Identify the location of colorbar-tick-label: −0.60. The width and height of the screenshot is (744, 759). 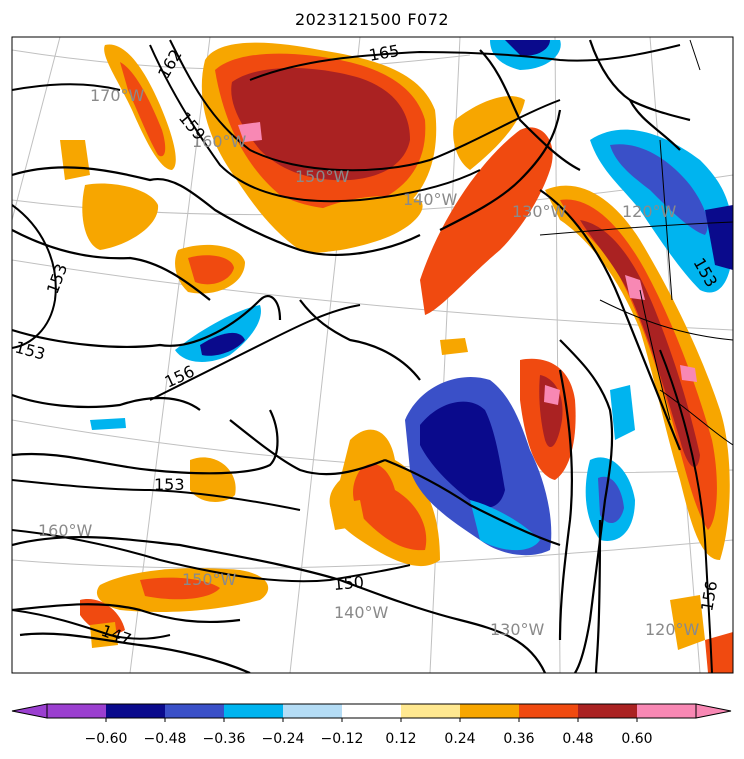
(106, 739).